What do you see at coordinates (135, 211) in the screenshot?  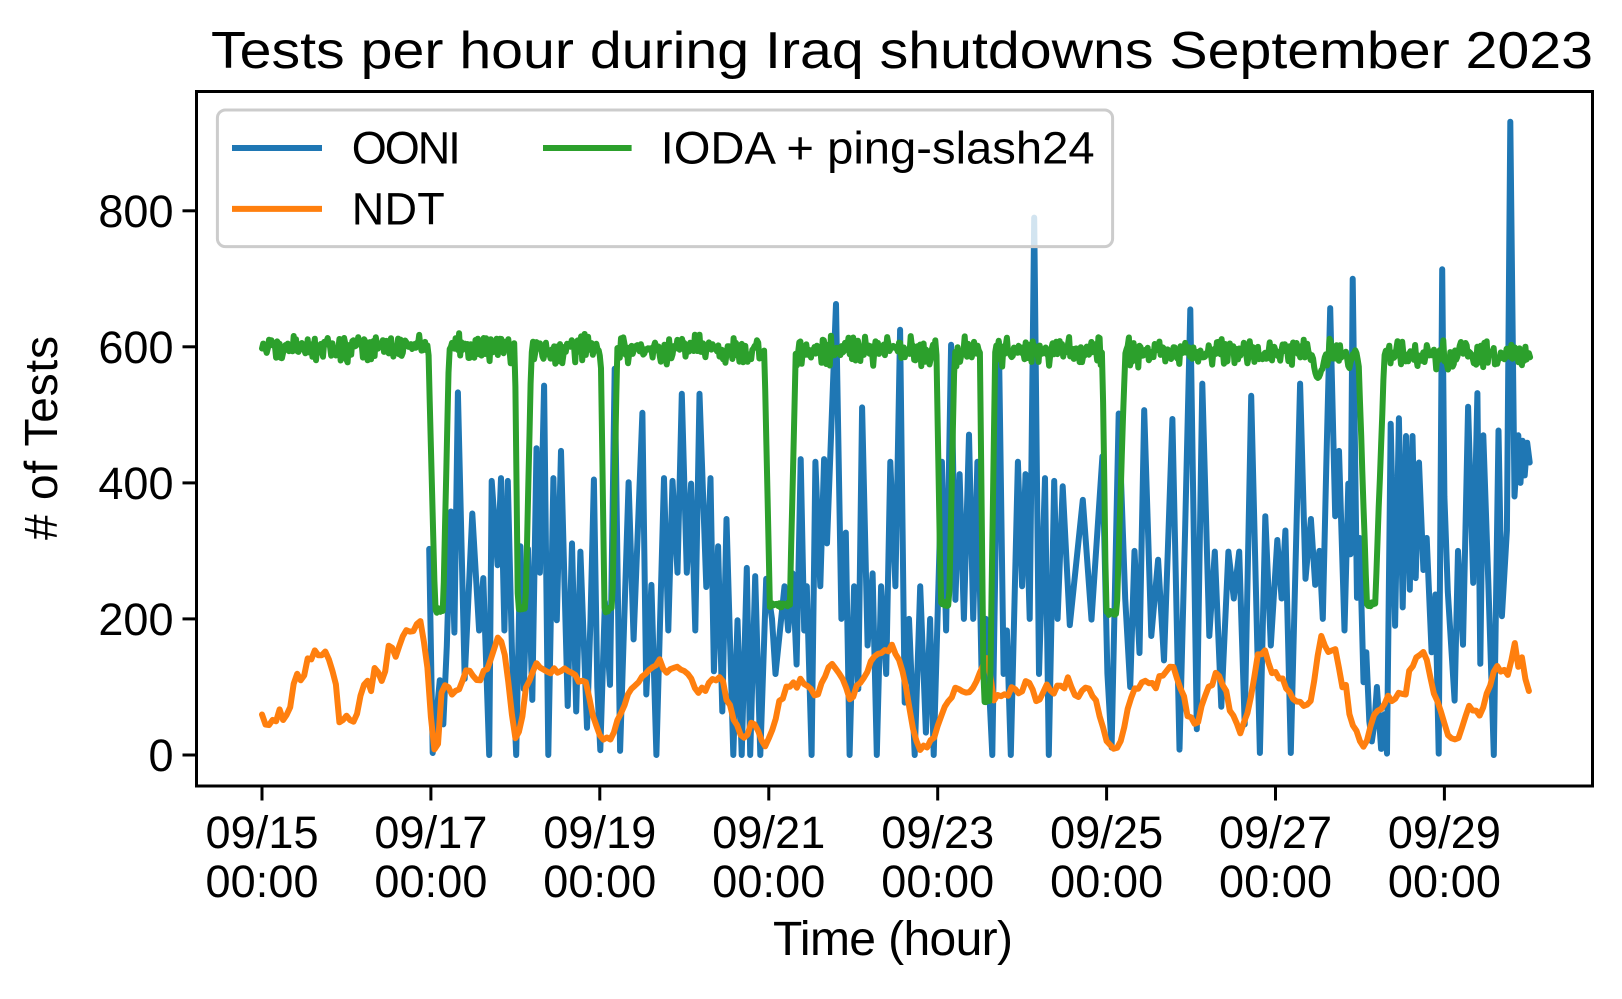 I see `svg-text: 800` at bounding box center [135, 211].